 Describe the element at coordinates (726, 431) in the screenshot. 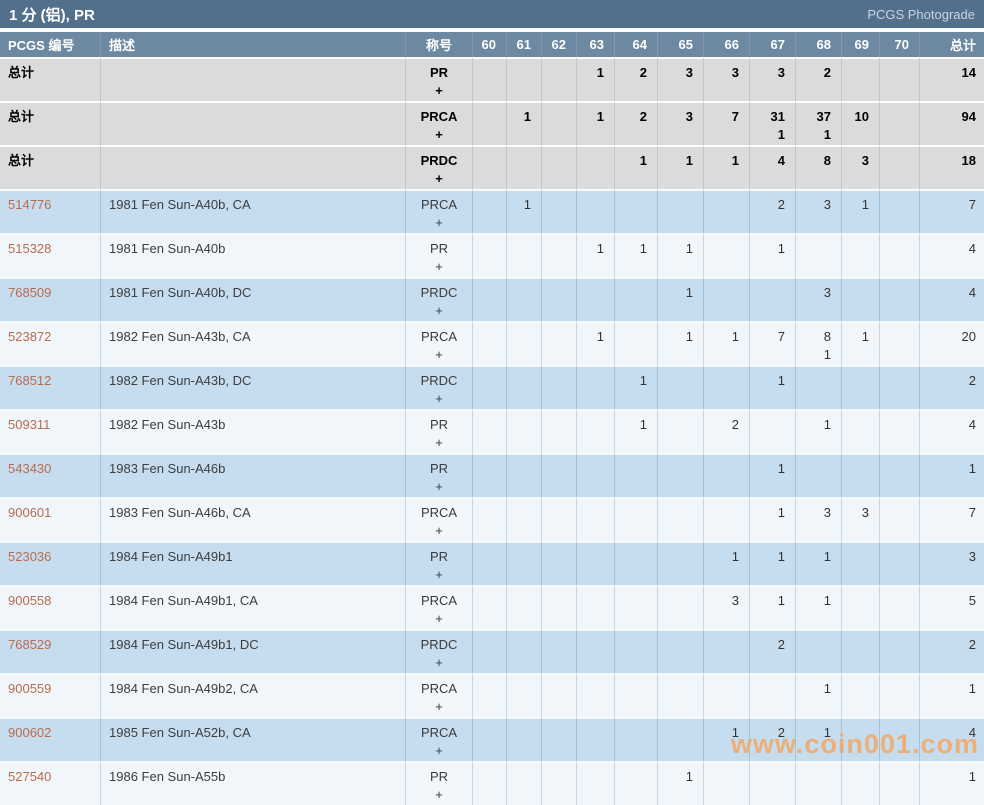

I see `grade-cell-66: 2` at that location.